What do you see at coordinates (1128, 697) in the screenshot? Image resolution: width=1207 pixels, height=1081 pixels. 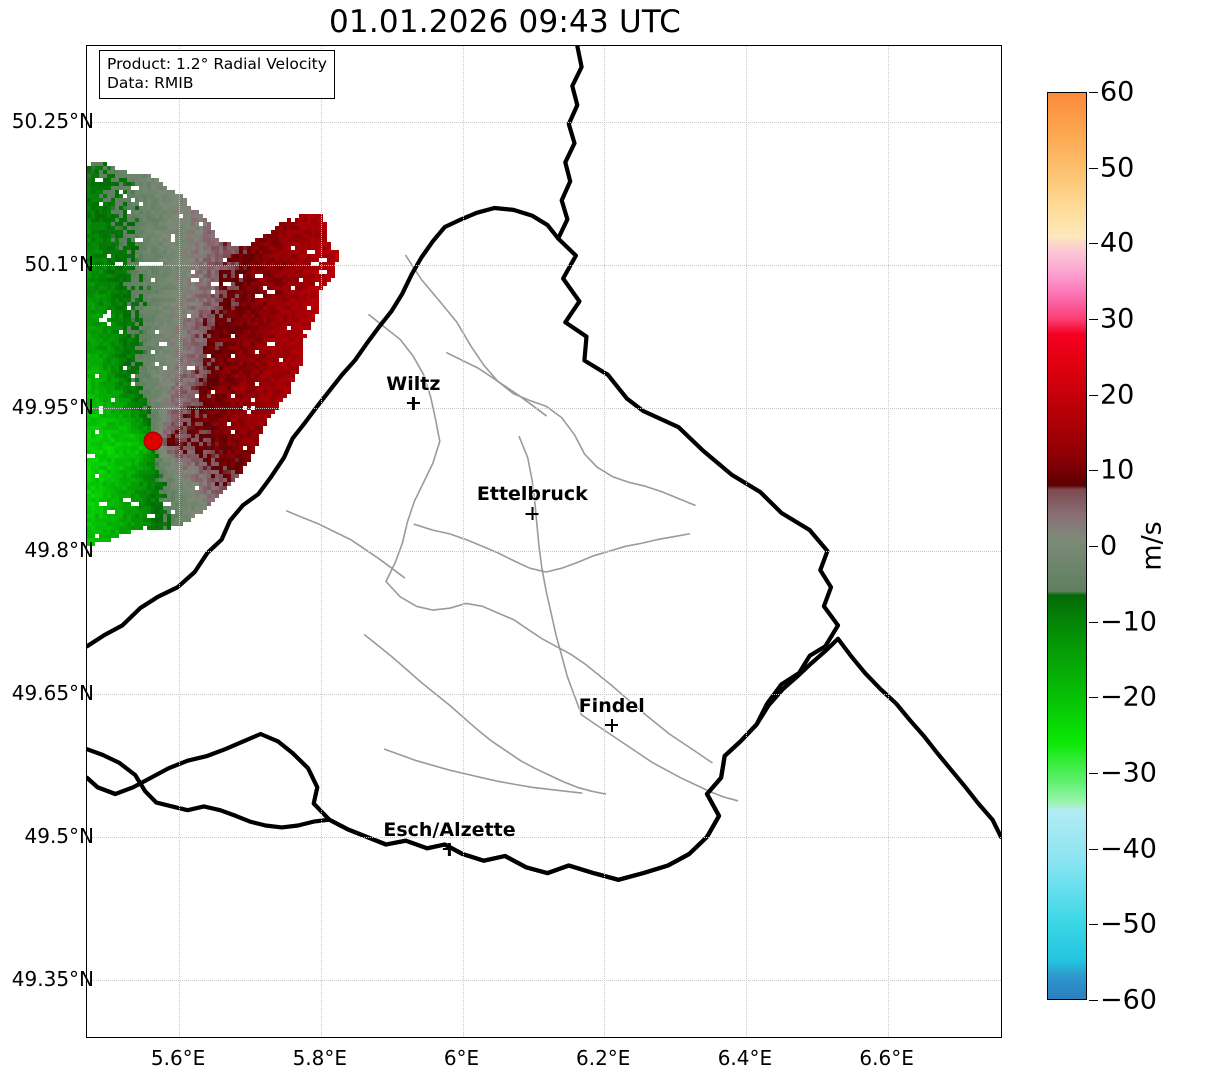 I see `colorbar-tick-label: −20` at bounding box center [1128, 697].